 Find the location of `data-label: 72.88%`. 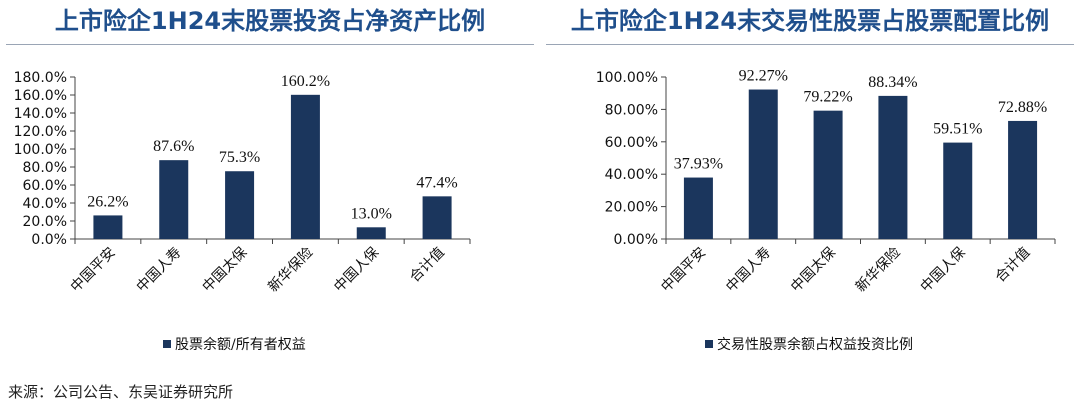

data-label: 72.88% is located at coordinates (1022, 107).